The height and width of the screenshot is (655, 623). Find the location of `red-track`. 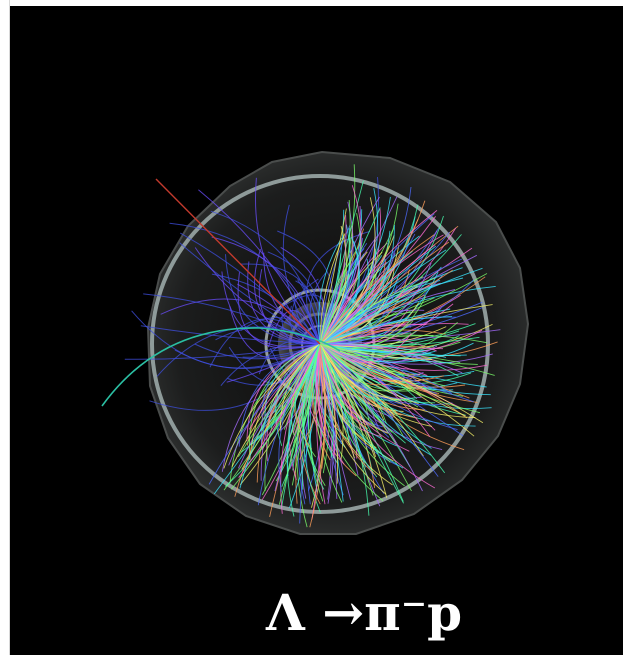

red-track is located at coordinates (238, 261).